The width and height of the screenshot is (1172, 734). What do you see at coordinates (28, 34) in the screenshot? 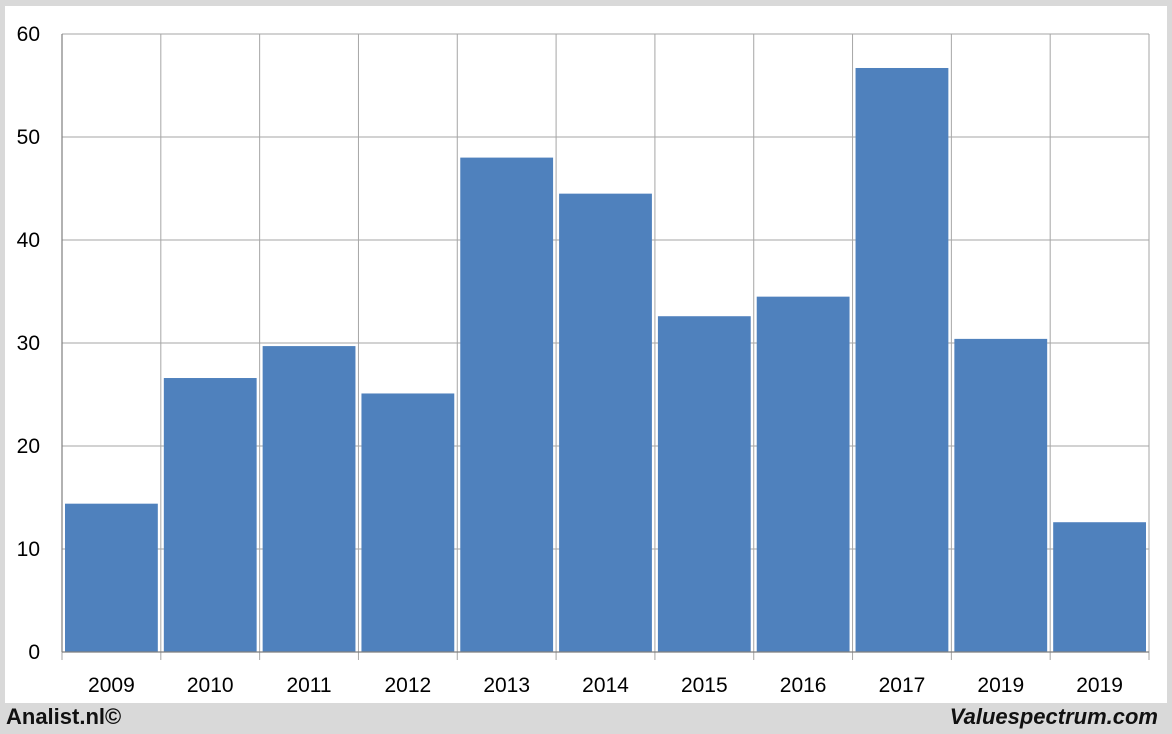
I see `y-tick-label: 60` at bounding box center [28, 34].